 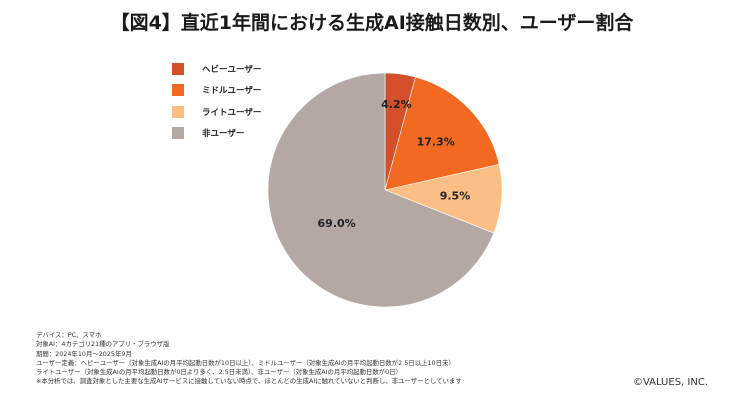 I want to click on legend-item-middle: ミドルユーザー, so click(x=216, y=91).